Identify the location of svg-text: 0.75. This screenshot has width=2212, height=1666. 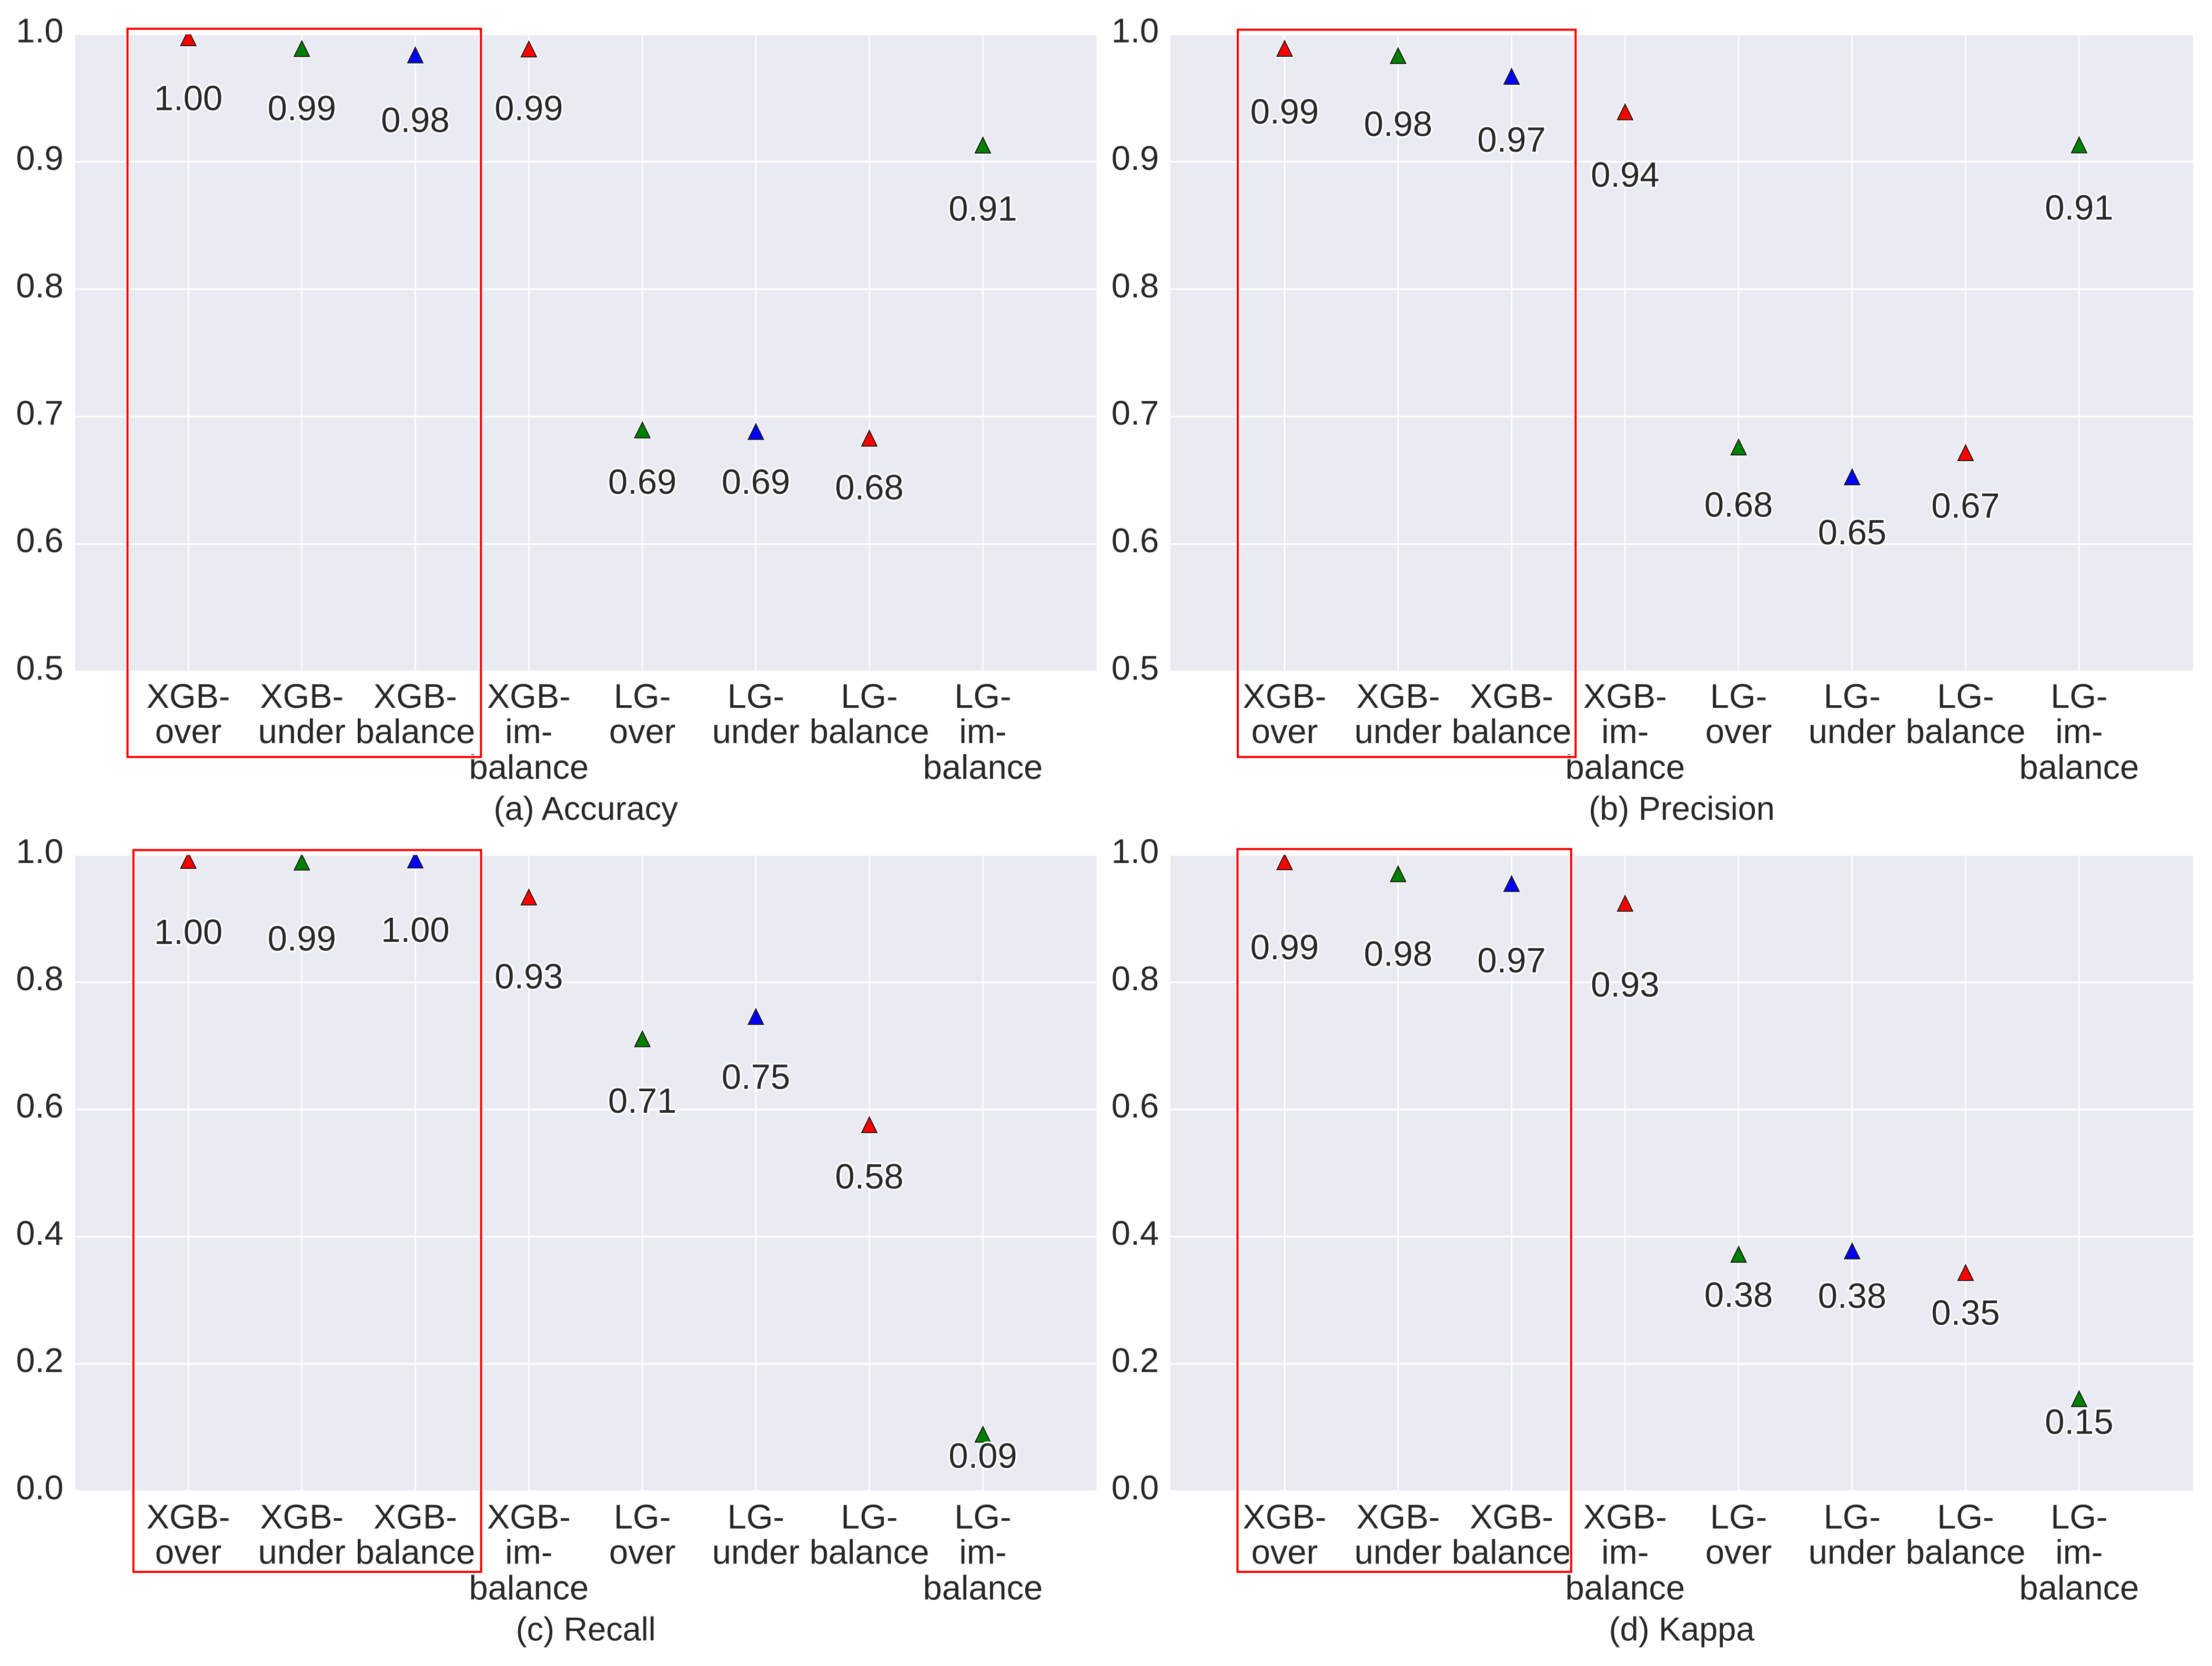
(756, 1077).